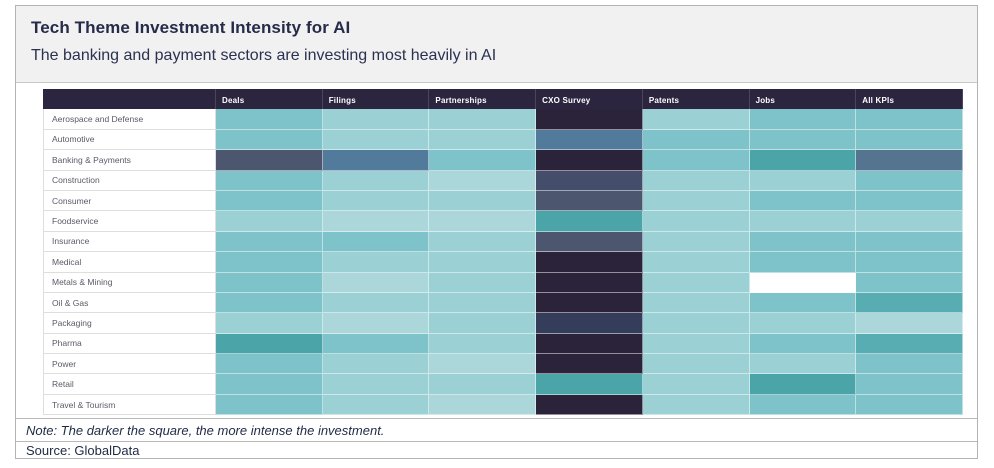  Describe the element at coordinates (129, 100) in the screenshot. I see `heatmap-corner-cell` at that location.